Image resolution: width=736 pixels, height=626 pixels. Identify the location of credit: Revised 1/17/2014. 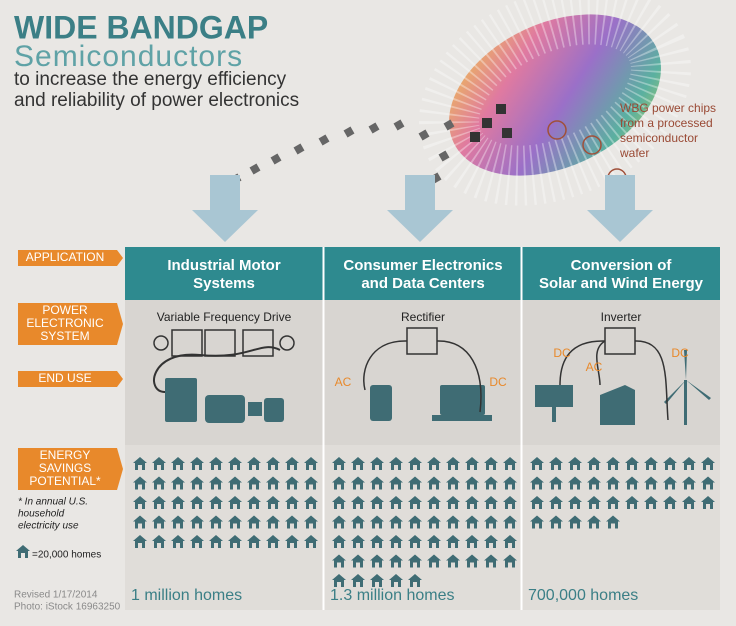
(56, 595).